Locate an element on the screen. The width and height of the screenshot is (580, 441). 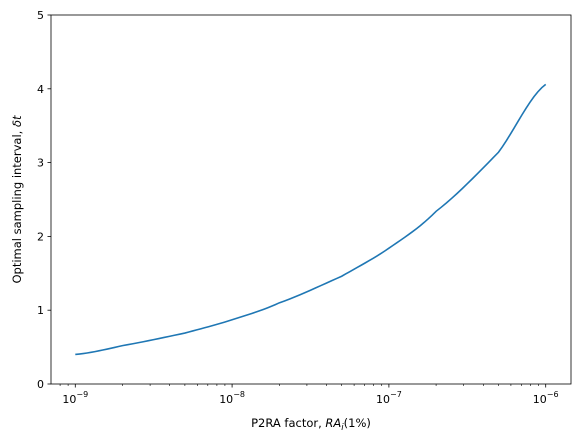
x-axis-label: P2RA factor, RAi(1%) is located at coordinates (311, 424).